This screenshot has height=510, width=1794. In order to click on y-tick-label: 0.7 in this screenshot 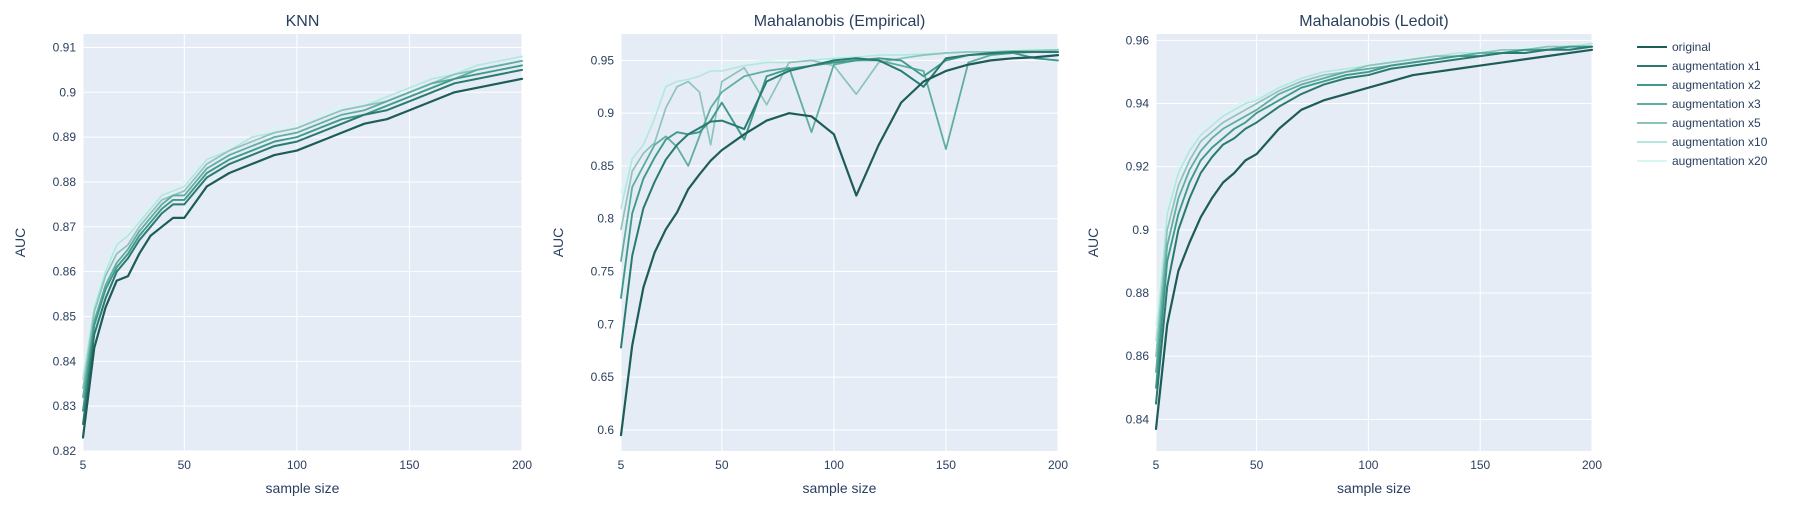, I will do `click(605, 324)`.